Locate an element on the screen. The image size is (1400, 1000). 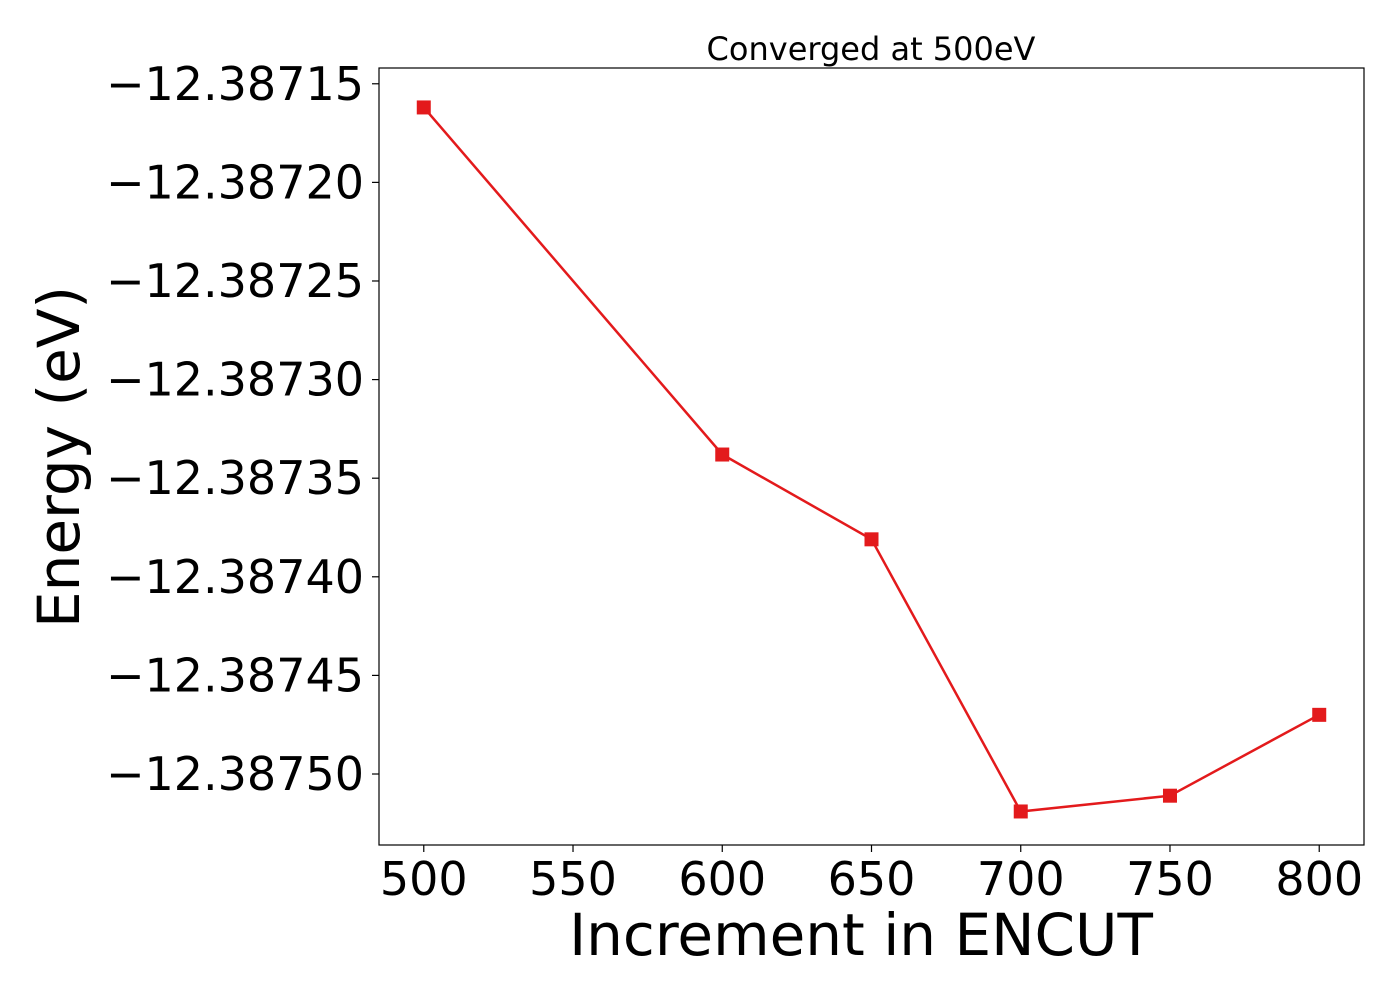
x-tick-label: 500 is located at coordinates (424, 879).